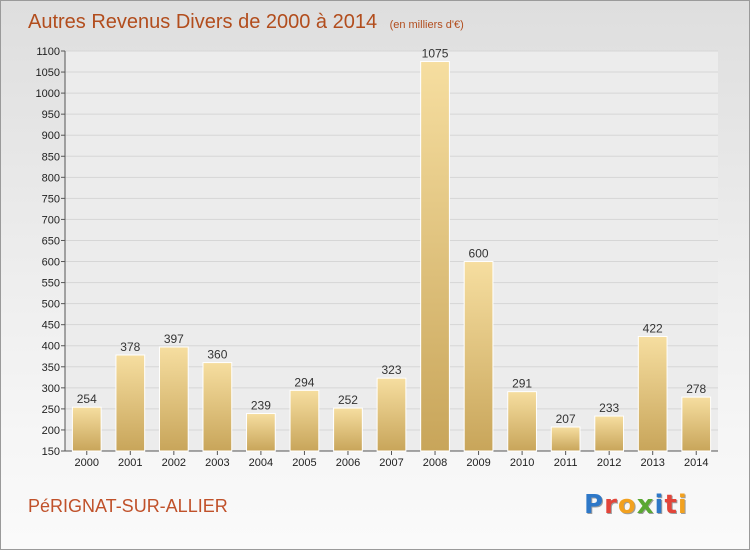 This screenshot has width=750, height=550. What do you see at coordinates (51, 115) in the screenshot?
I see `y-tick-label: 950` at bounding box center [51, 115].